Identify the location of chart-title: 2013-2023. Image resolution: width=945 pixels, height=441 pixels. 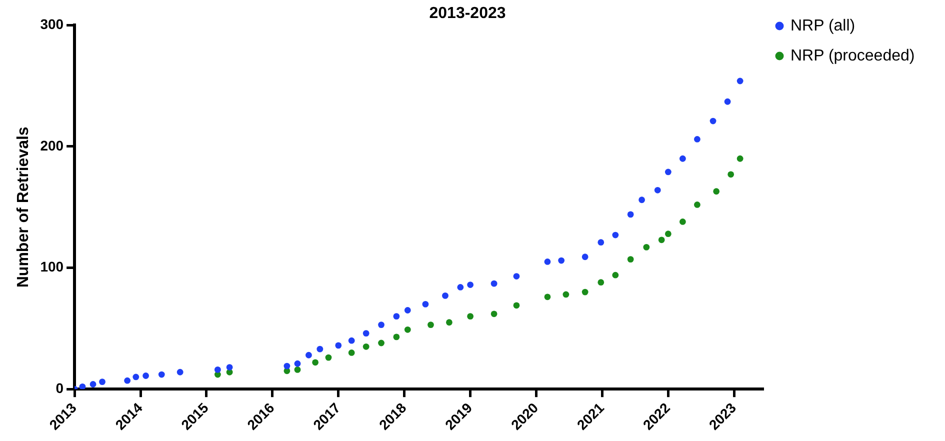
(467, 13).